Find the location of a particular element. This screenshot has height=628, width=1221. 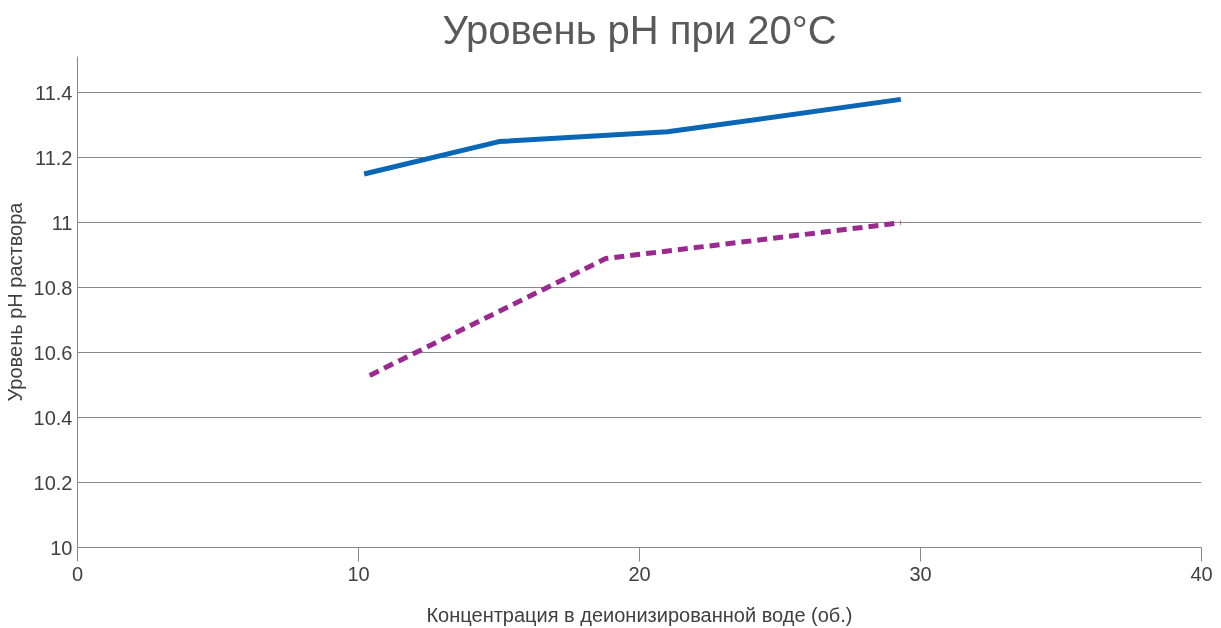

x-axis-title: Концентрация в деионизированной воде (об.) is located at coordinates (639, 614).